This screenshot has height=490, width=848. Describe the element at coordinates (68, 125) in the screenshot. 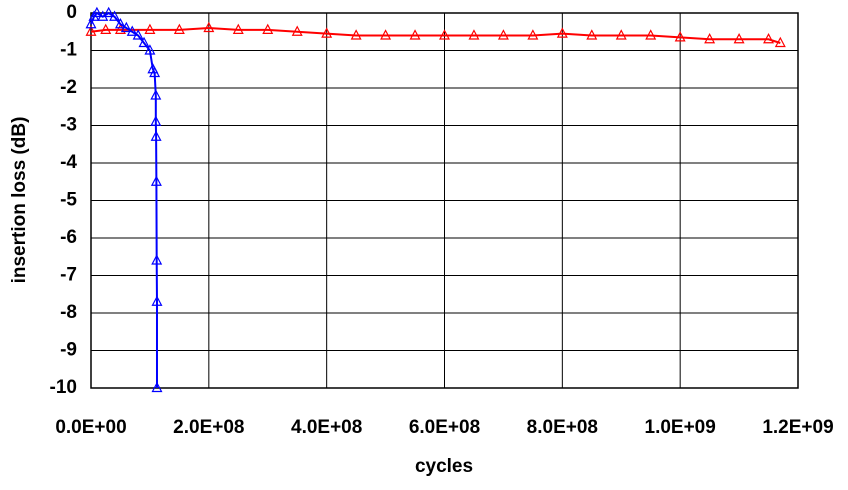

I see `y-tick-label: -3` at that location.